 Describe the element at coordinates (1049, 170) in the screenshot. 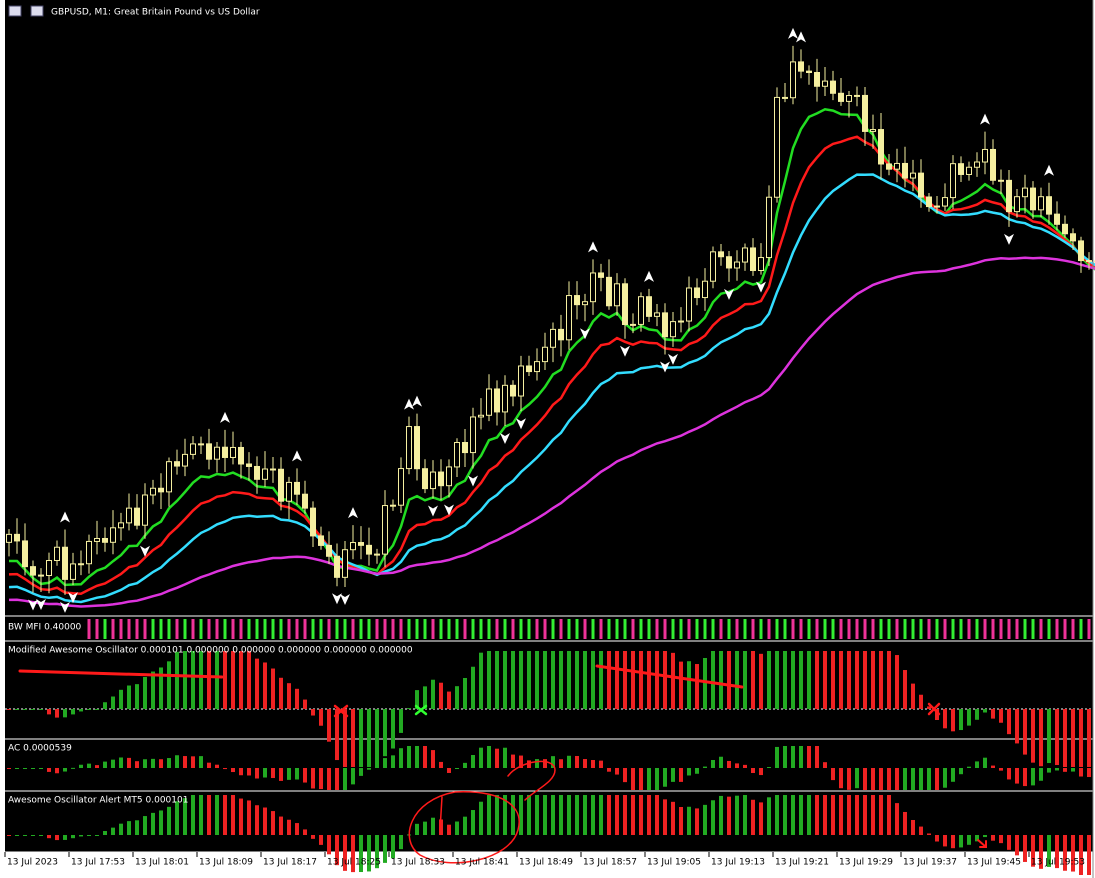

I see `fractal-up` at that location.